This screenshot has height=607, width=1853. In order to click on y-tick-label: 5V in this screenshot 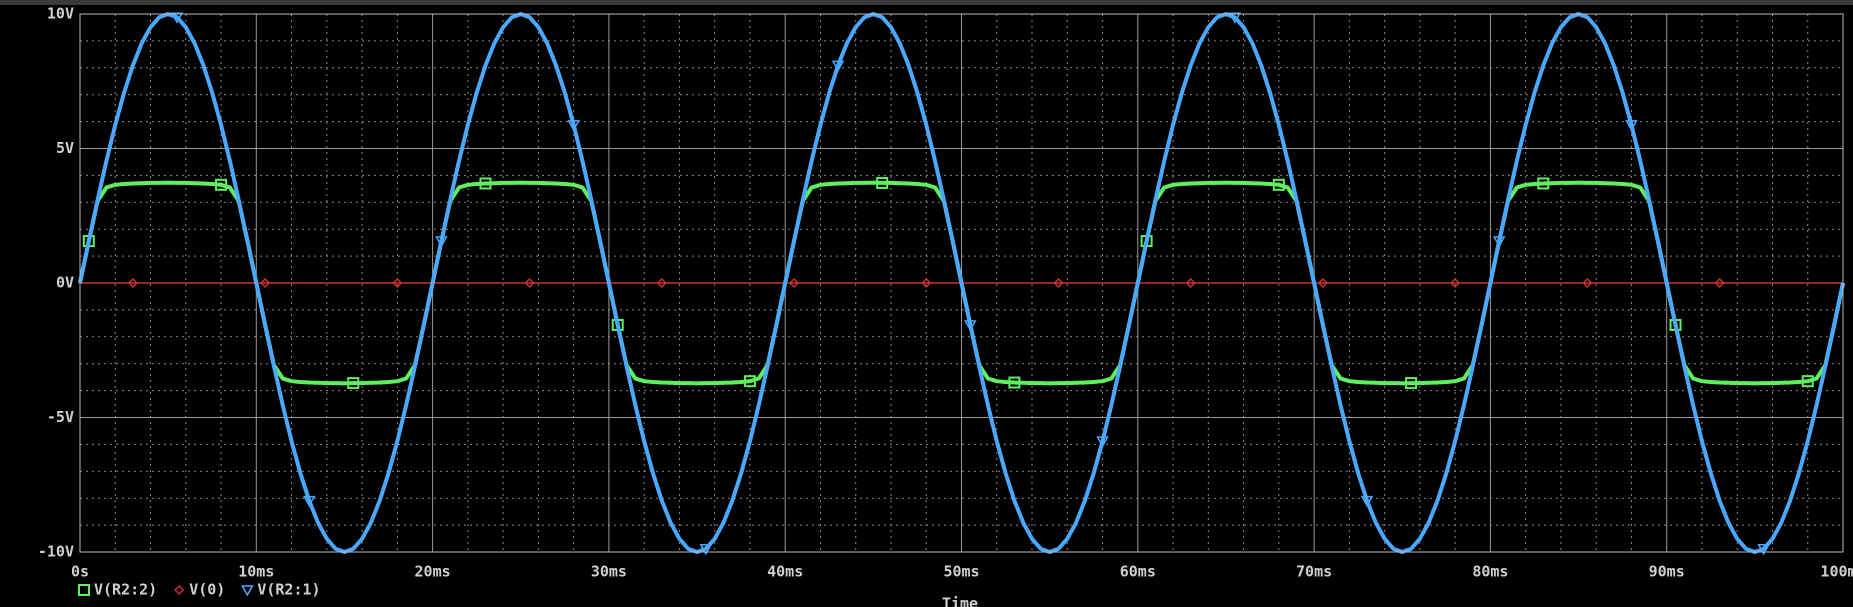, I will do `click(65, 148)`.